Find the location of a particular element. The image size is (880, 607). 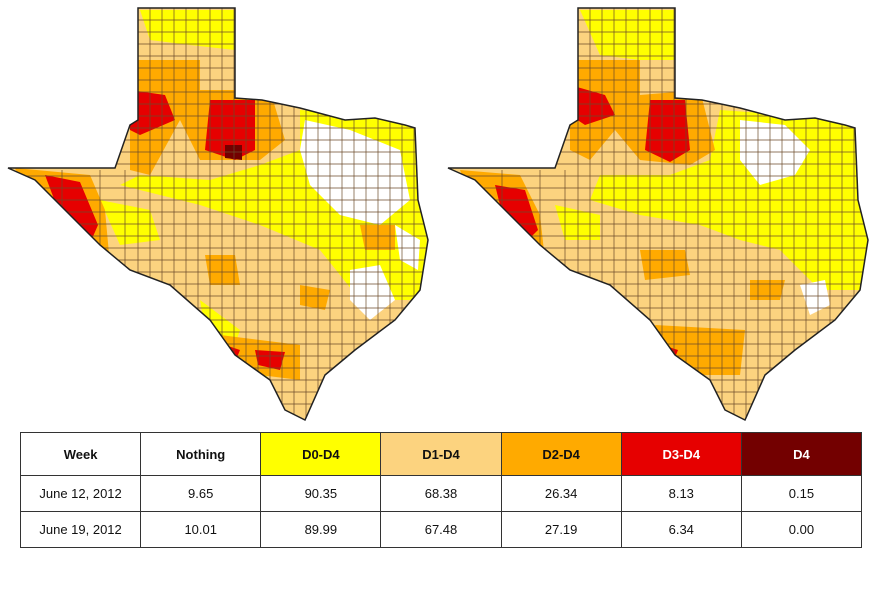

cell-d1-d4: 67.48 is located at coordinates (441, 529).